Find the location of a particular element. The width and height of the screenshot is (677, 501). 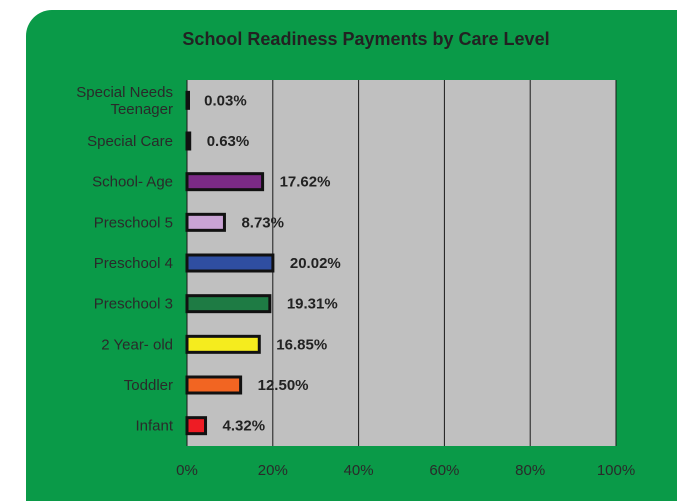

category-label: Preschool 3 is located at coordinates (133, 304).